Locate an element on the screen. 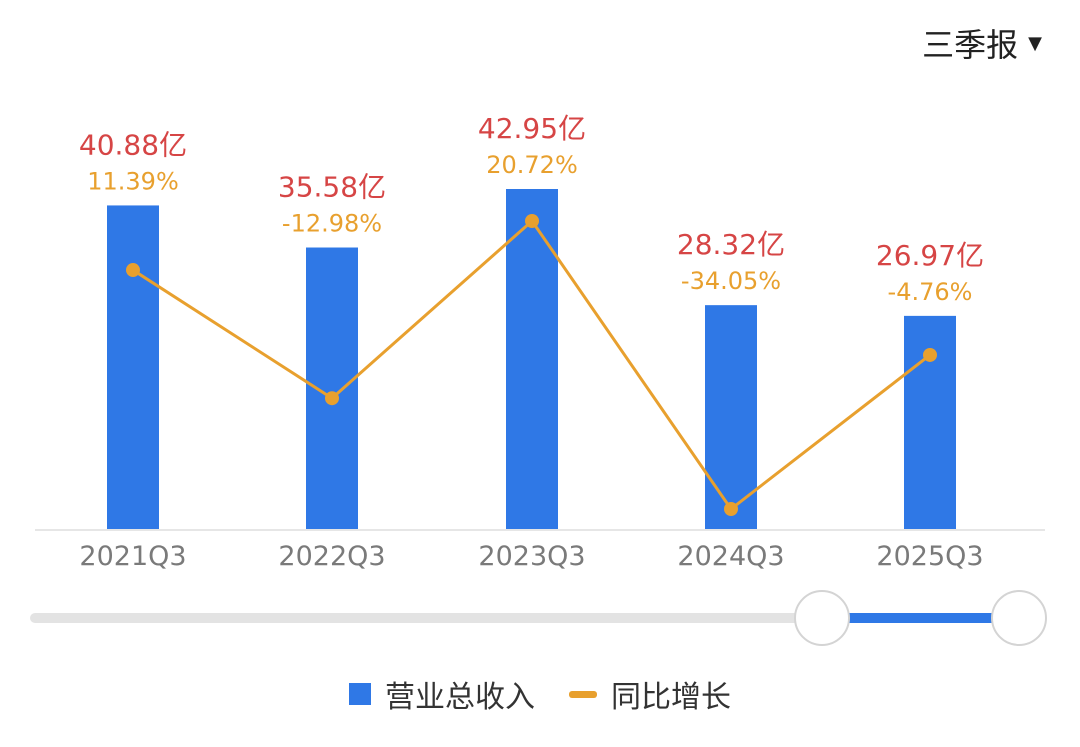  growth-pct-label: -34.05% is located at coordinates (731, 281).